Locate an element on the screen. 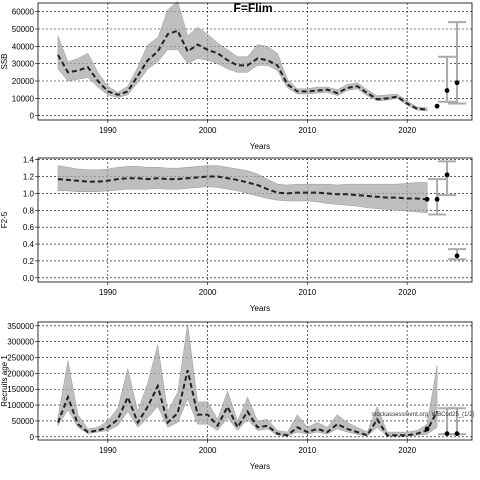  confidence-band is located at coordinates (242, 189).